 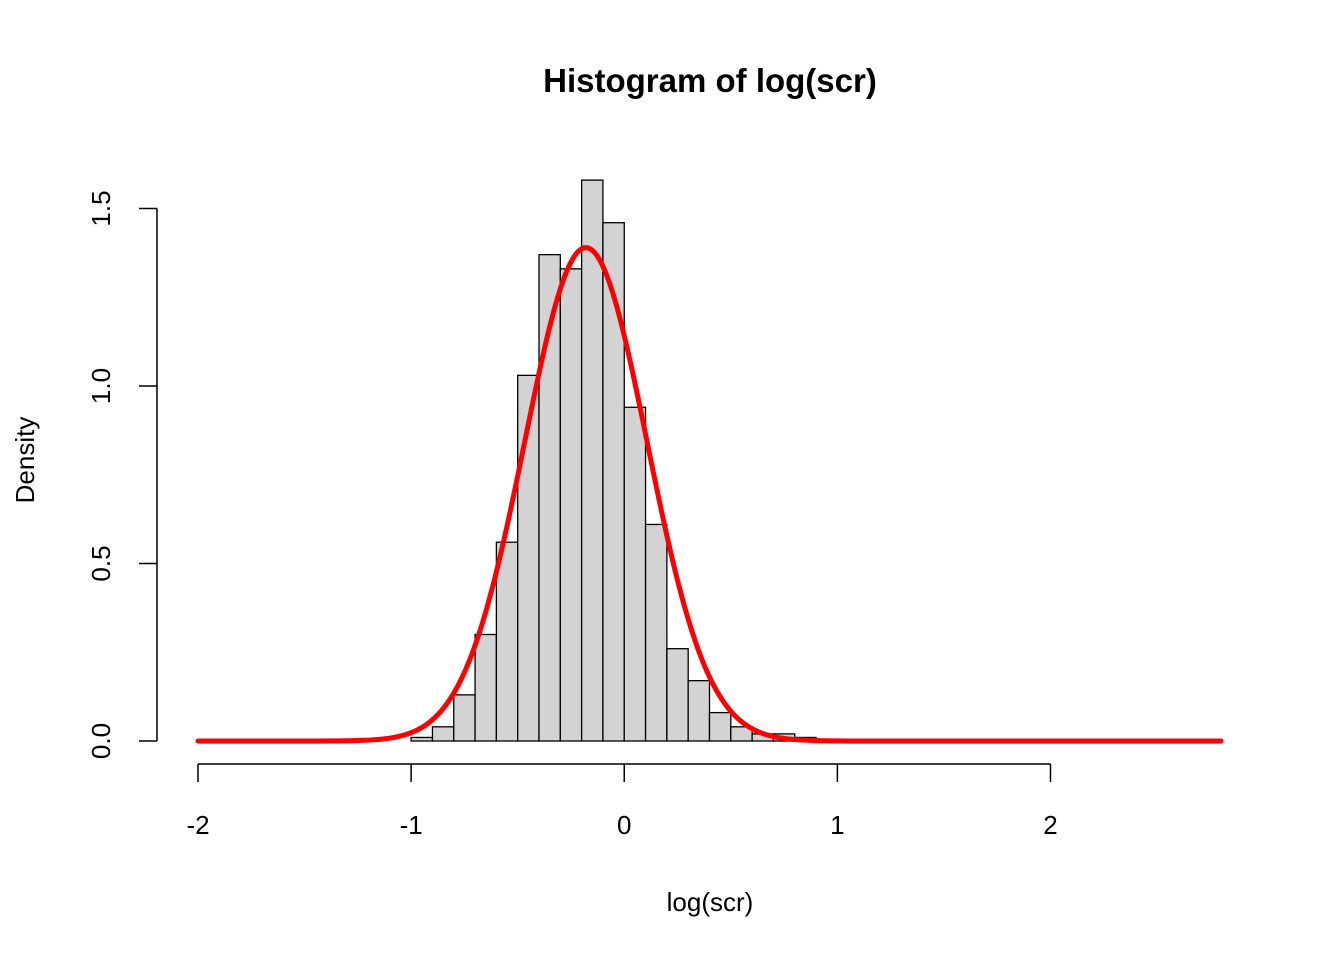 What do you see at coordinates (101, 741) in the screenshot?
I see `y-tick-label: 0.0` at bounding box center [101, 741].